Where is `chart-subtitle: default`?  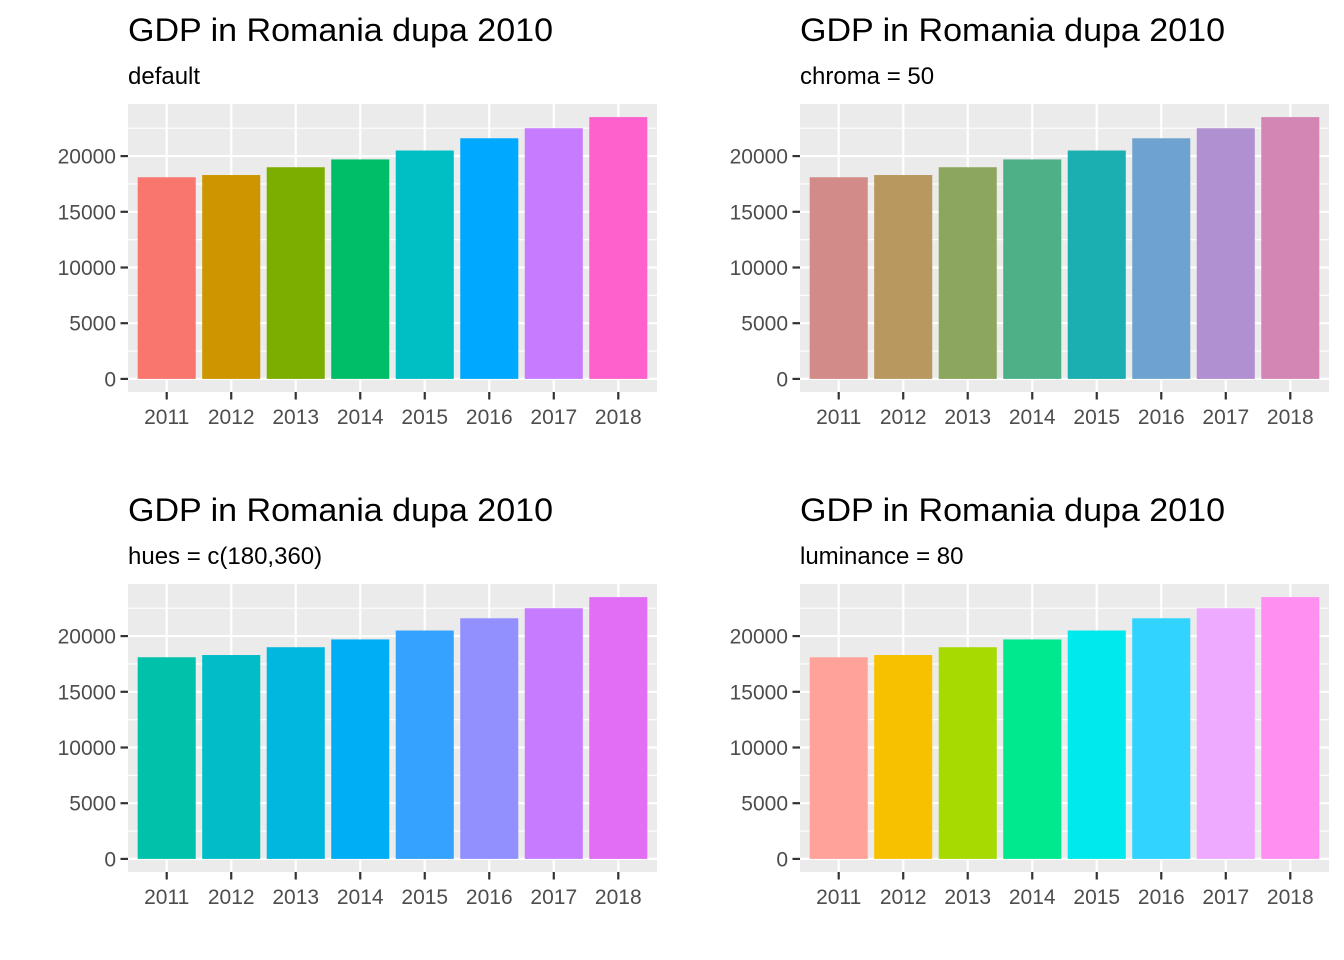
chart-subtitle: default is located at coordinates (164, 76).